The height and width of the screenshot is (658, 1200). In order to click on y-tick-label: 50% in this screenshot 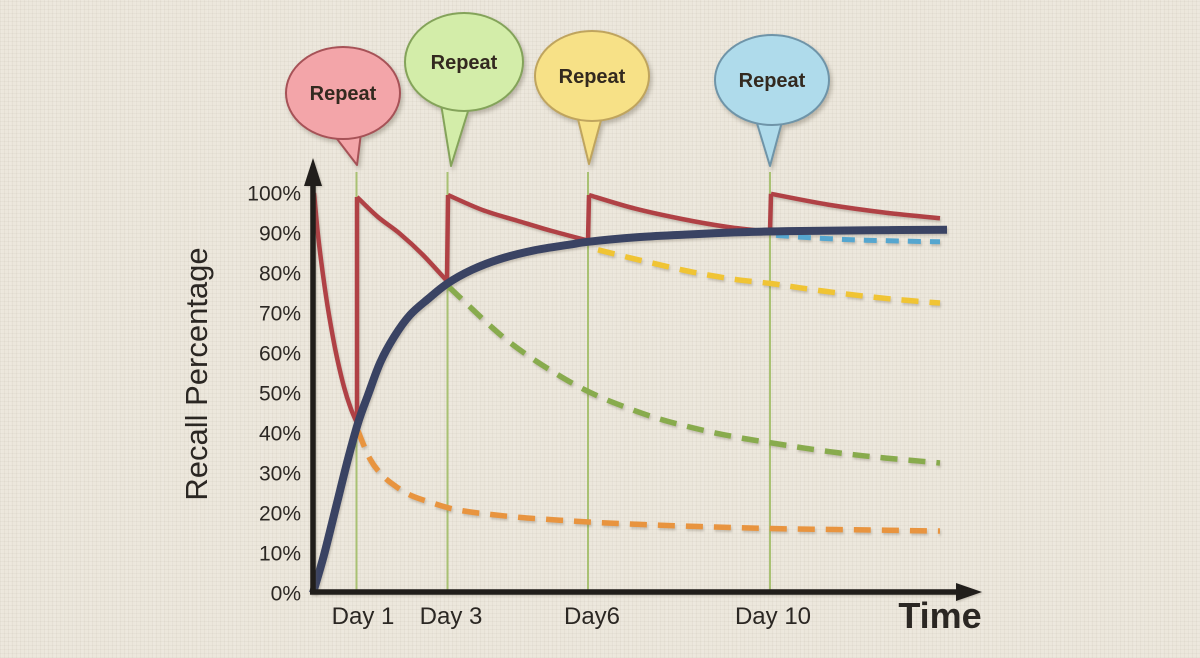, I will do `click(280, 394)`.